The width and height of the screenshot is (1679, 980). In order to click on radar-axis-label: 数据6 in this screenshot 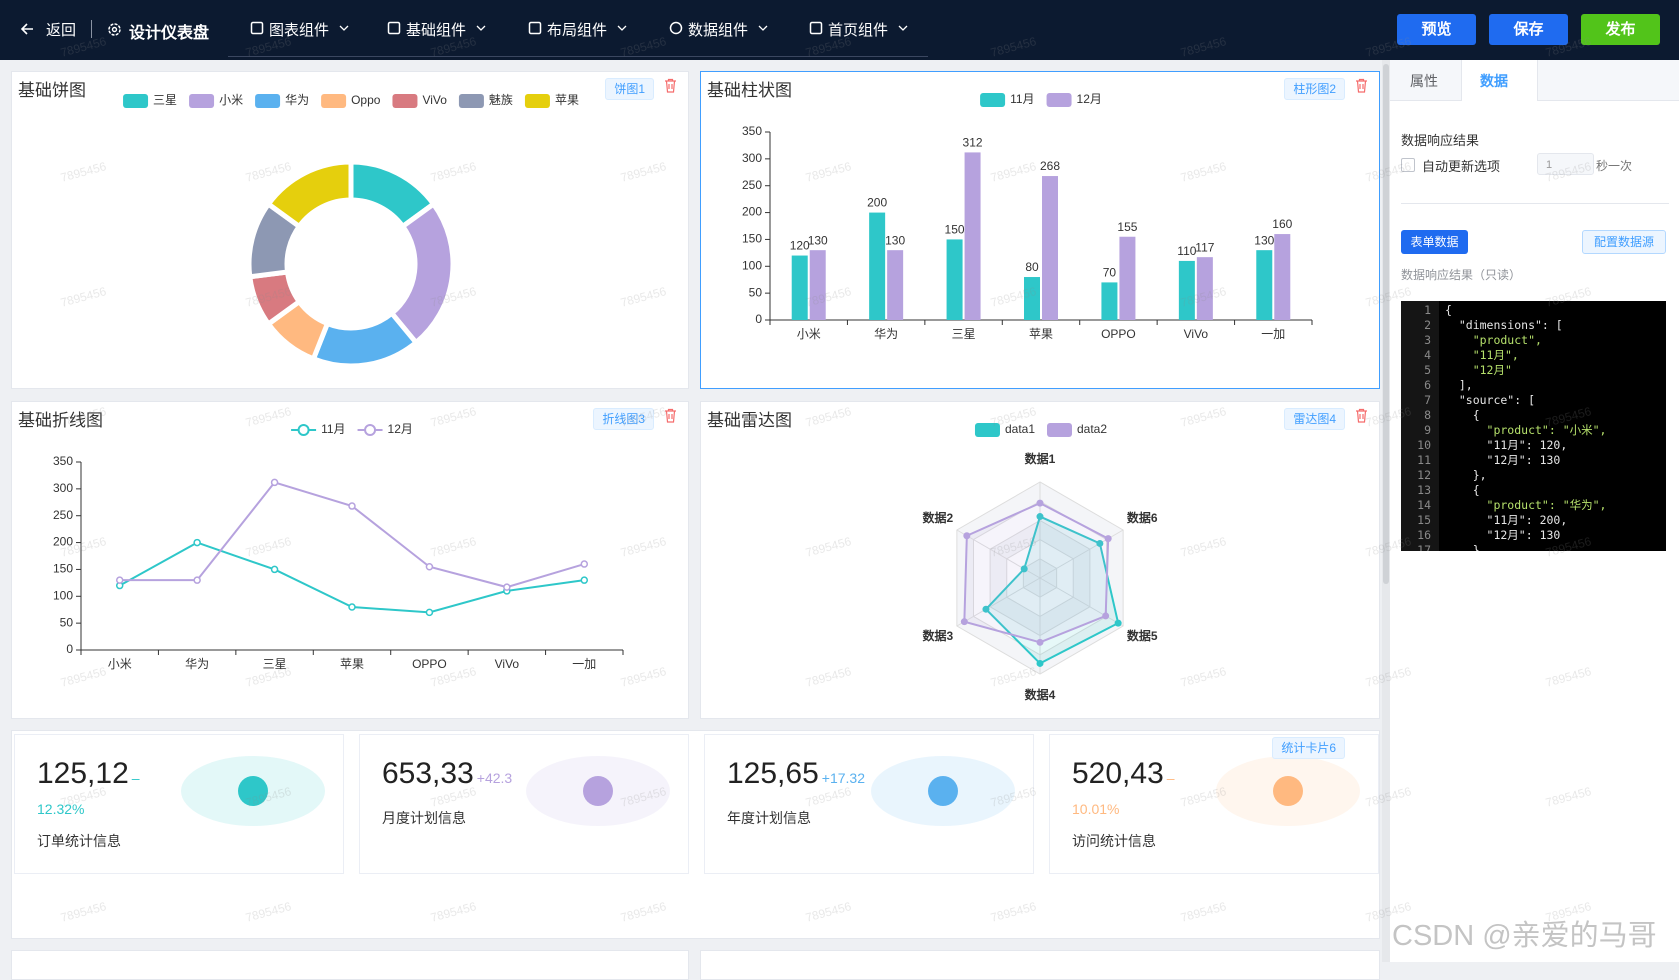, I will do `click(1142, 517)`.